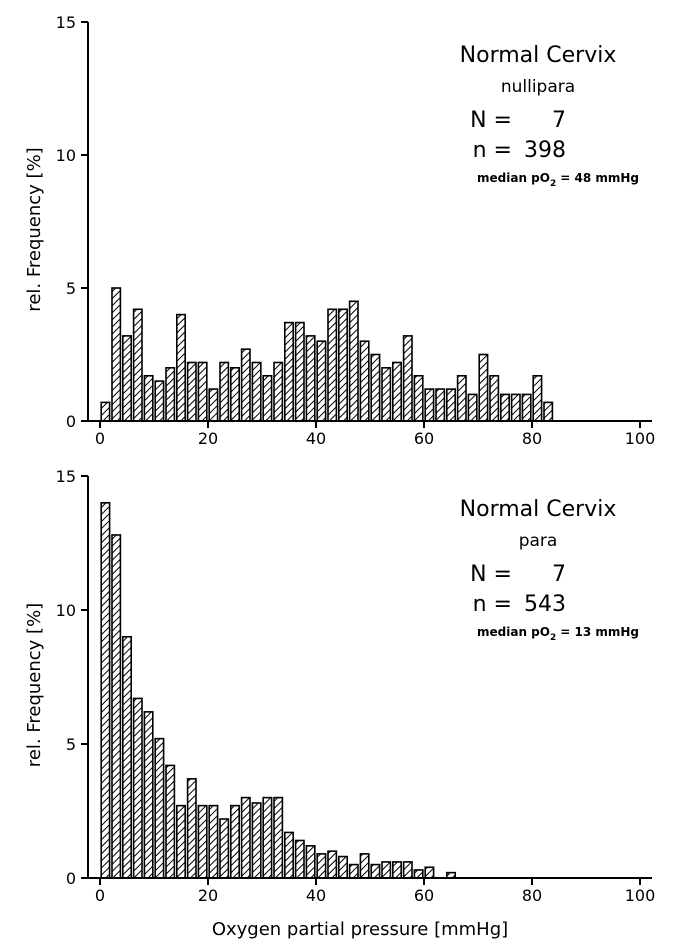 The width and height of the screenshot is (677, 950). I want to click on x-axis-title: Oxygen partial pressure [mmHg], so click(360, 929).